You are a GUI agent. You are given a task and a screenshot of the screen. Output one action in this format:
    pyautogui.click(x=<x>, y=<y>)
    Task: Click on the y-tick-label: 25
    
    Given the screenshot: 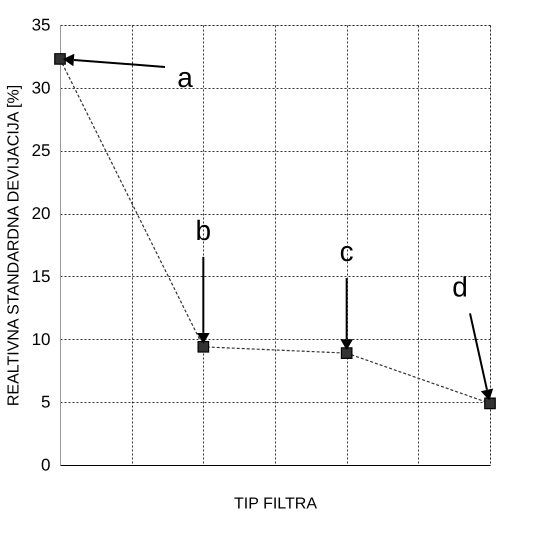 What is the action you would take?
    pyautogui.click(x=41, y=150)
    